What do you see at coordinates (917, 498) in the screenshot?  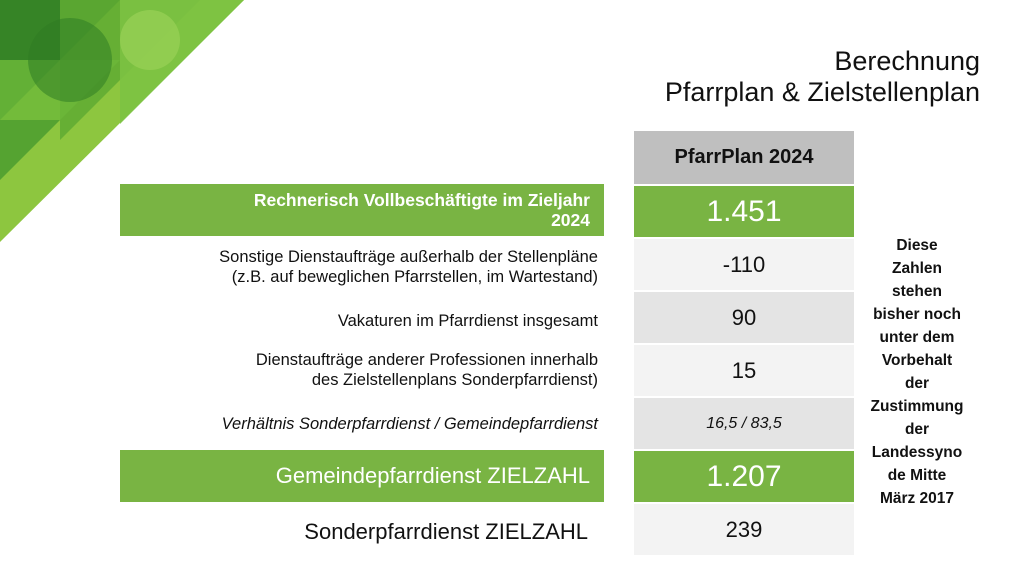 I see `note-line: März 2017` at bounding box center [917, 498].